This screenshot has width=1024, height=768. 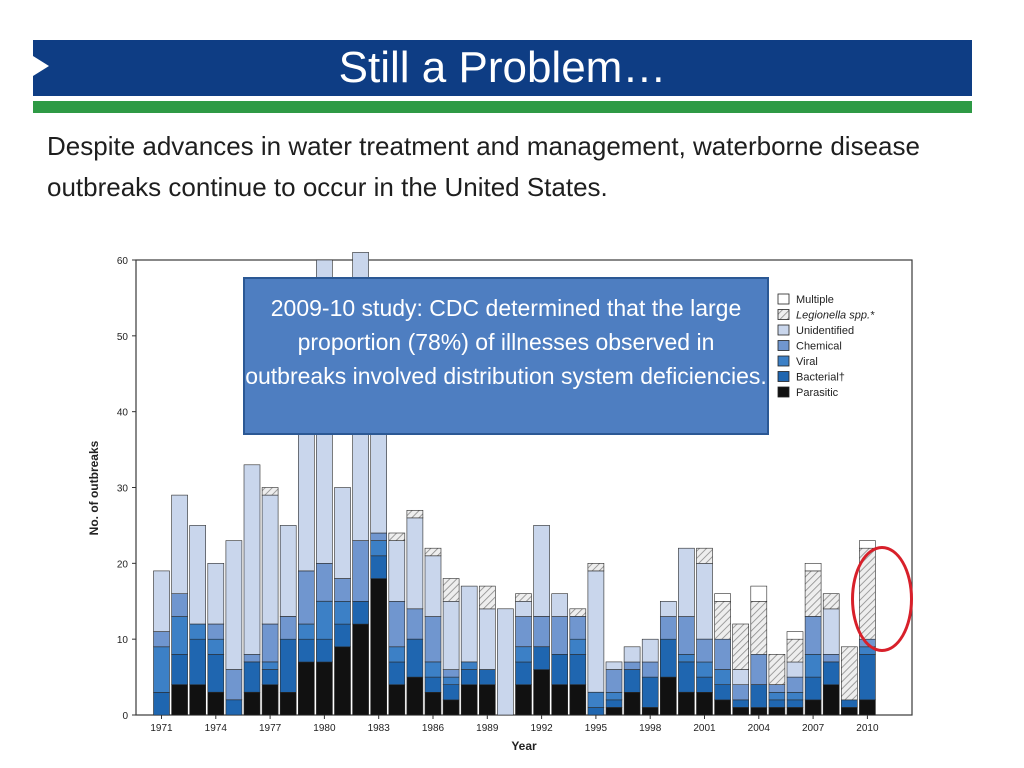 What do you see at coordinates (324, 650) in the screenshot?
I see `bar-1980-bacterial` at bounding box center [324, 650].